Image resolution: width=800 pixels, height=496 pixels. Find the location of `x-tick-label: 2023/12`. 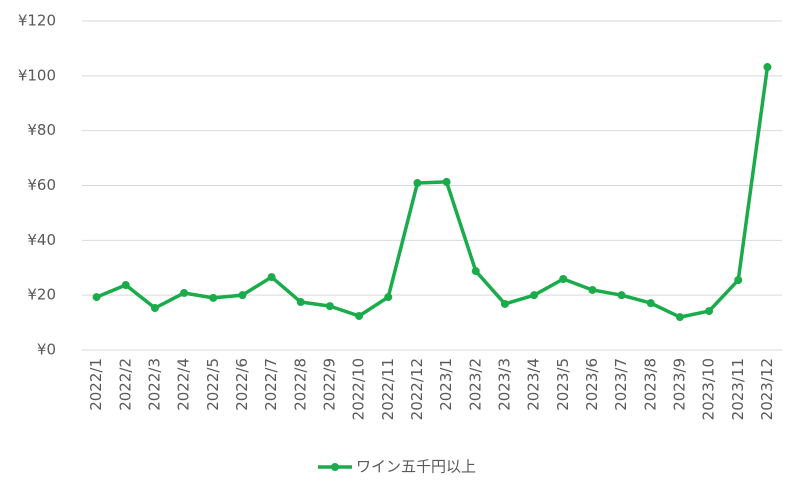

x-tick-label: 2023/12 is located at coordinates (767, 389).